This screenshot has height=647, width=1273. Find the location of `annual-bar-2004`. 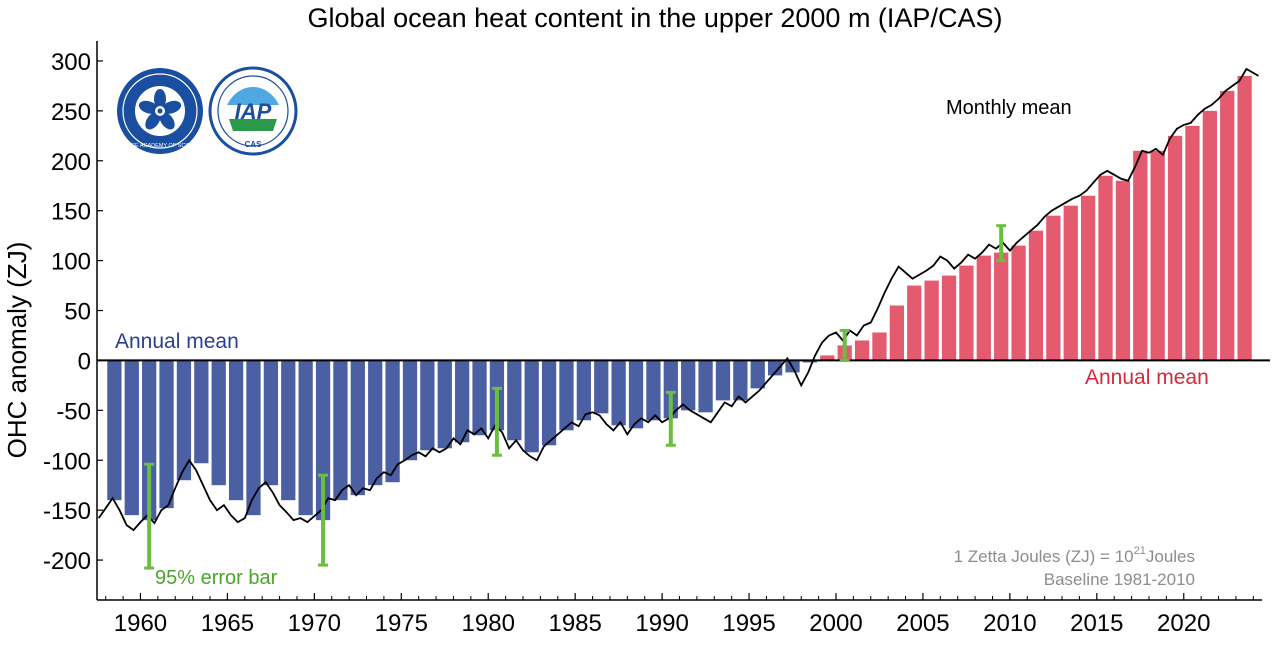

annual-bar-2004 is located at coordinates (914, 323).